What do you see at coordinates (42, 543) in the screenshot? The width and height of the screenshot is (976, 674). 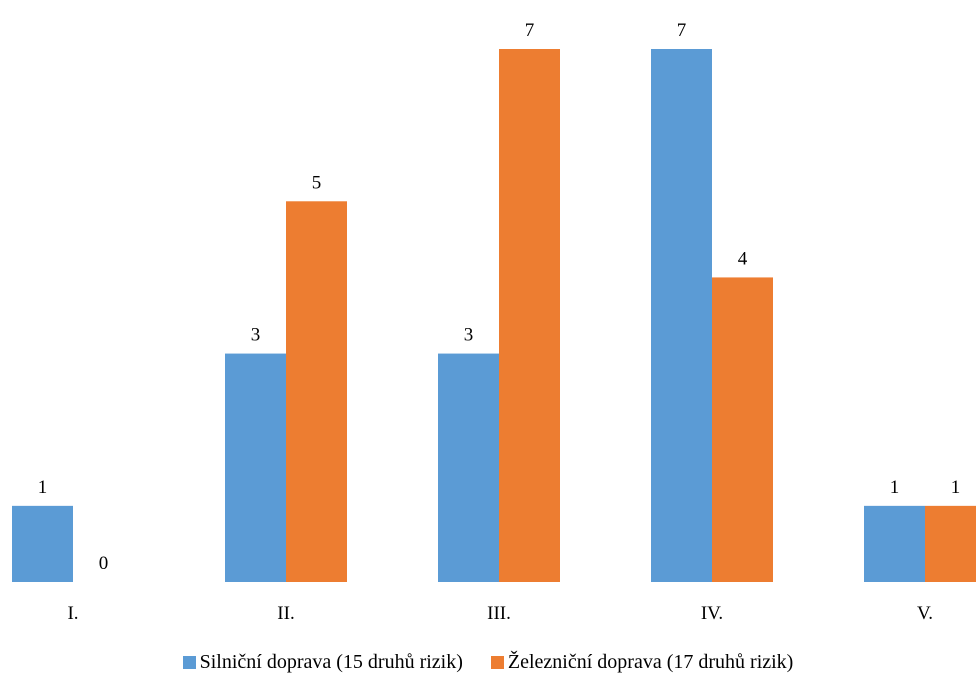 I see `bar-series-1-I` at bounding box center [42, 543].